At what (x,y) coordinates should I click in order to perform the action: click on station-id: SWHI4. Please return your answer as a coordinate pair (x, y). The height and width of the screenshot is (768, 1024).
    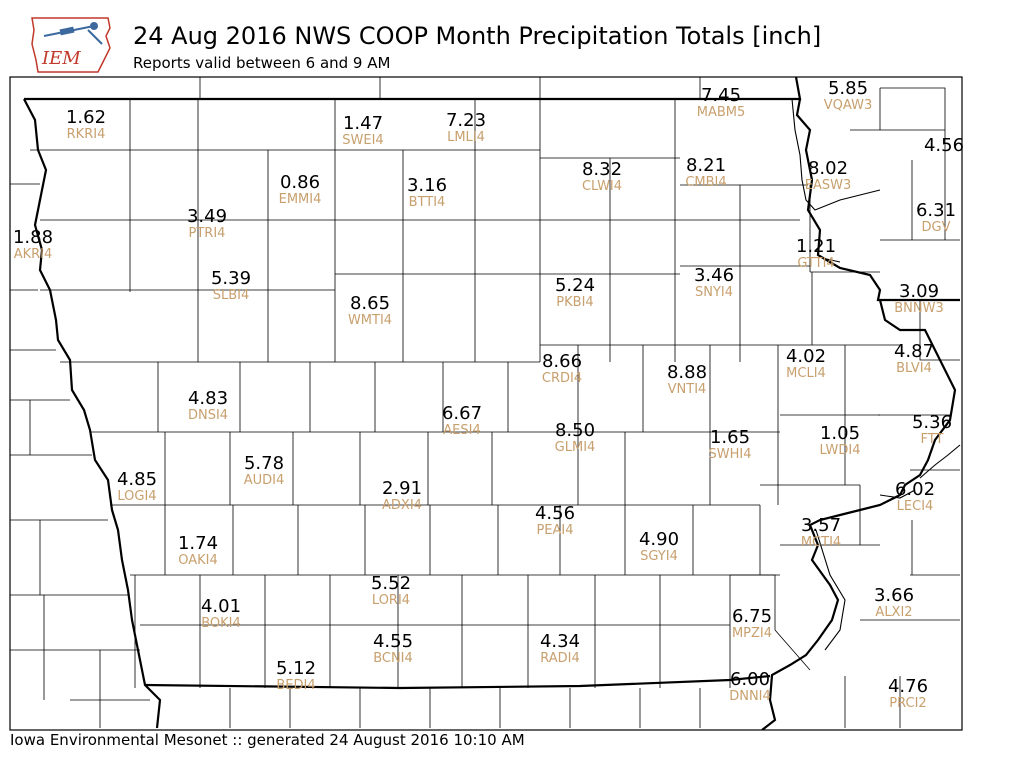
    Looking at the image, I should click on (730, 454).